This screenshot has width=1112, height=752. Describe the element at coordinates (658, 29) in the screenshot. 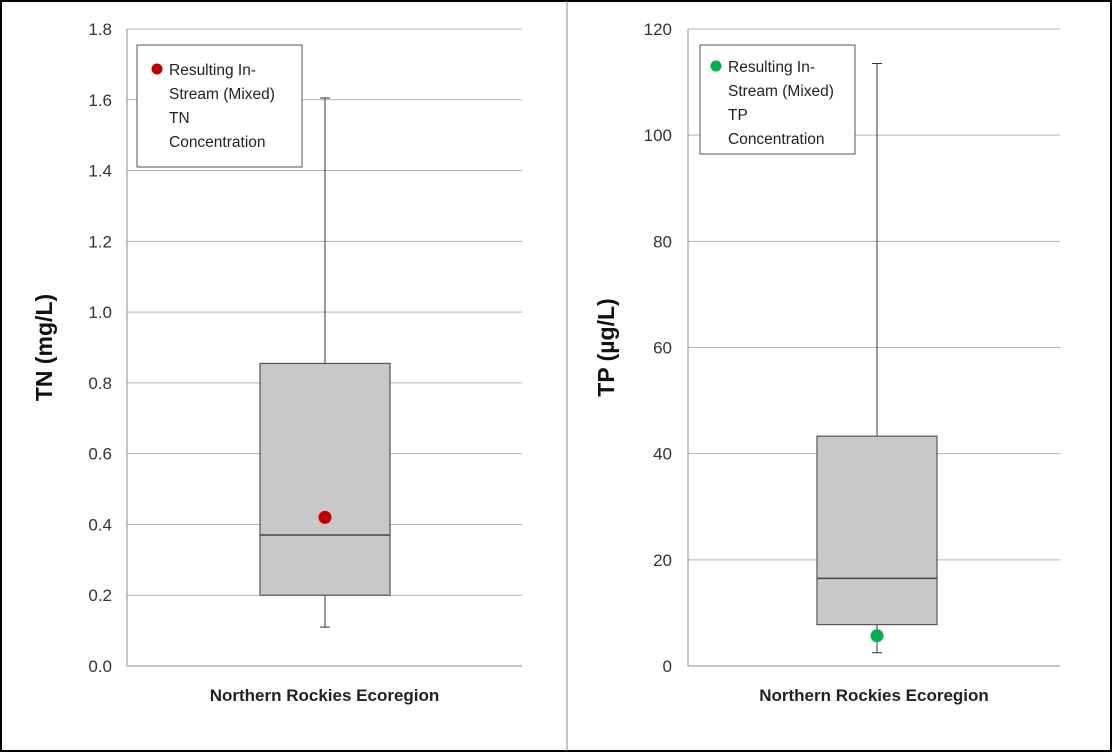

I see `y-tick-label: 120` at that location.